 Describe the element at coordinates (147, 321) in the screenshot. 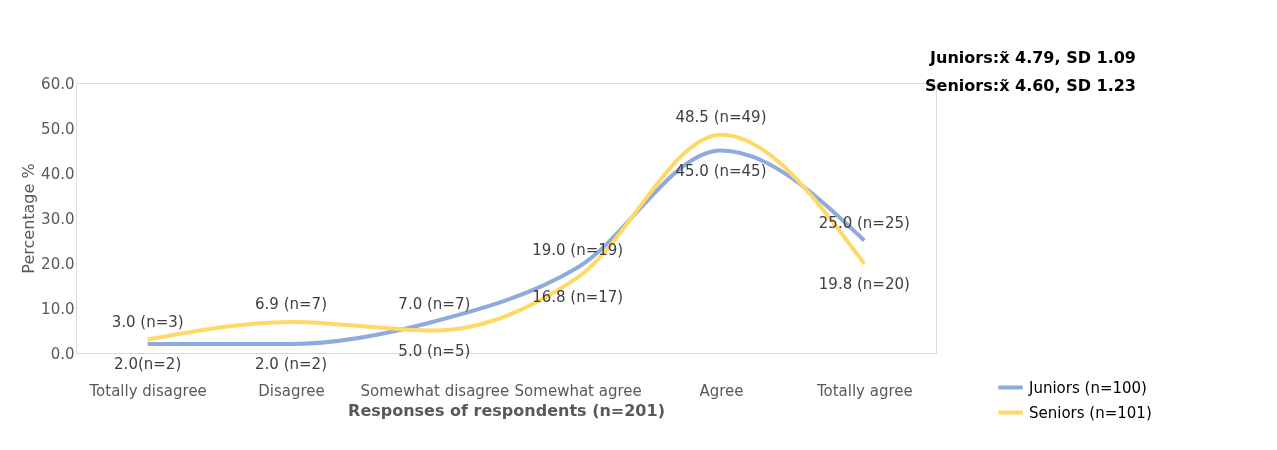

I see `data-label: 3.0 (n=3)` at that location.